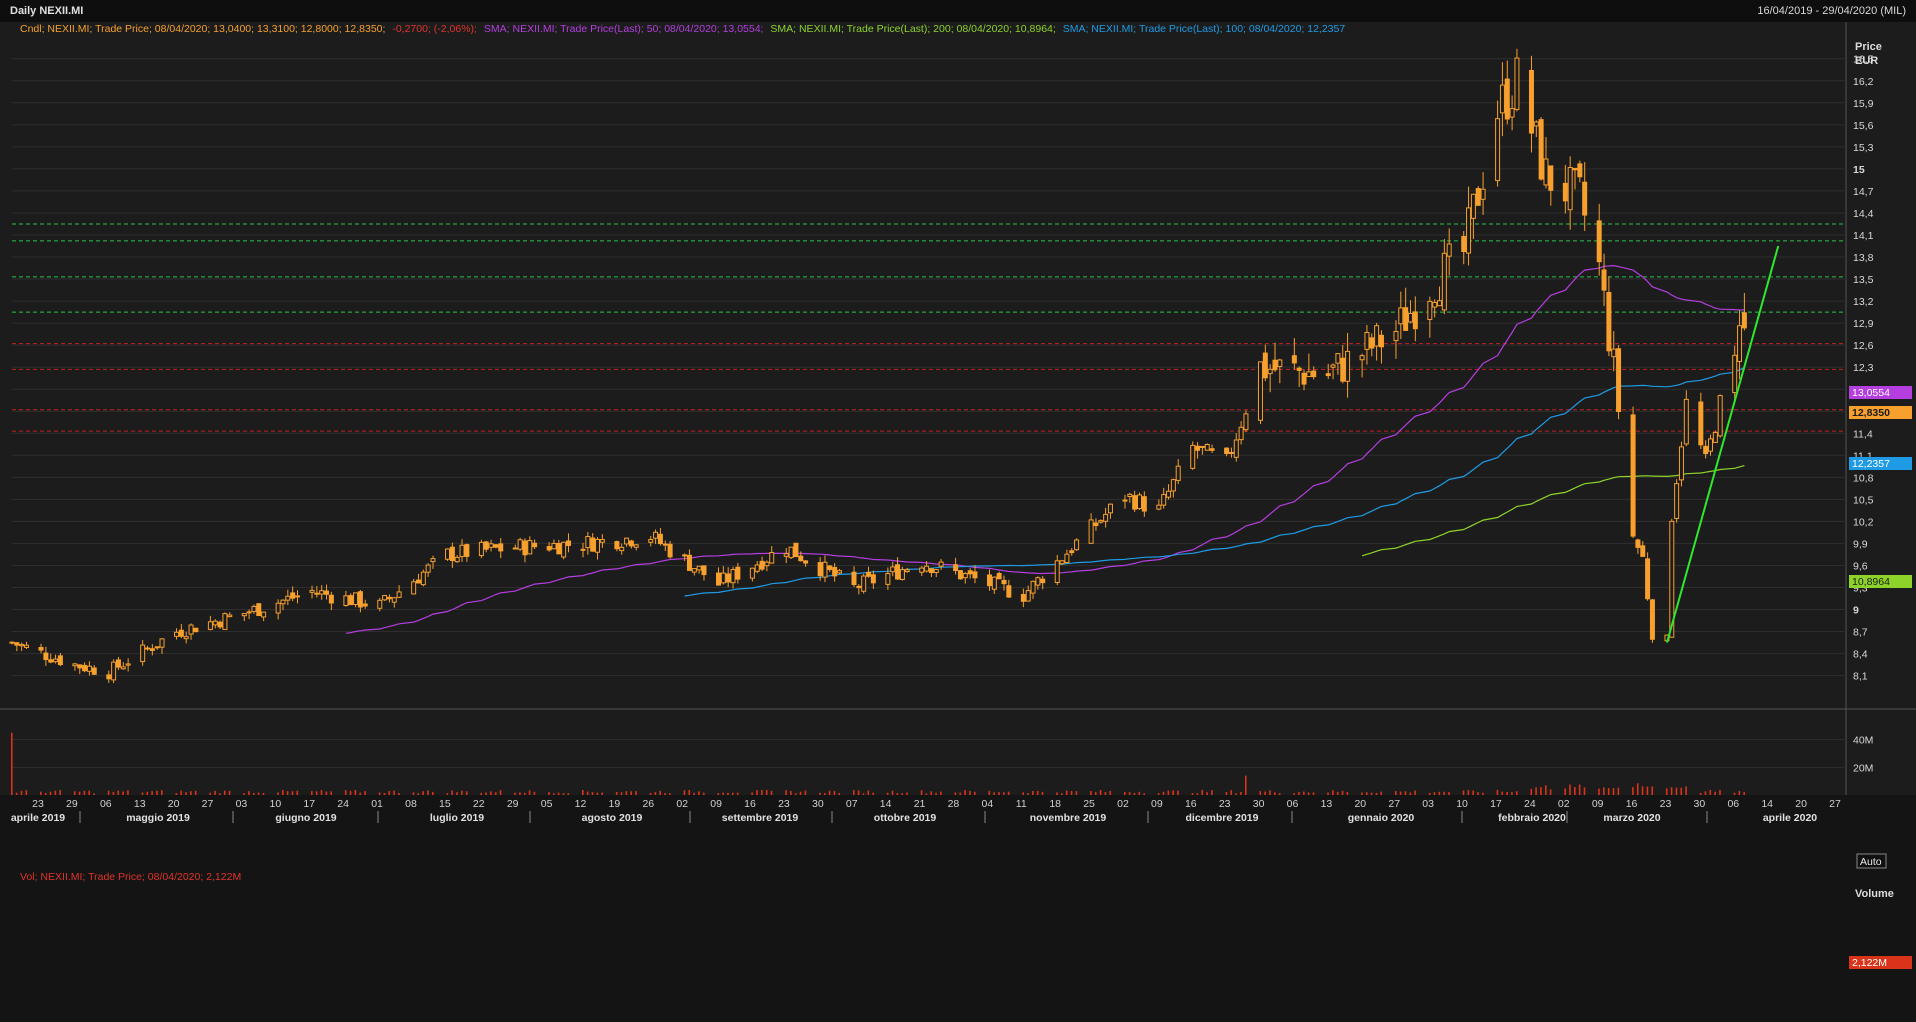 This screenshot has height=1022, width=1916. Describe the element at coordinates (905, 818) in the screenshot. I see `x-month-label: ottobre 2019` at that location.